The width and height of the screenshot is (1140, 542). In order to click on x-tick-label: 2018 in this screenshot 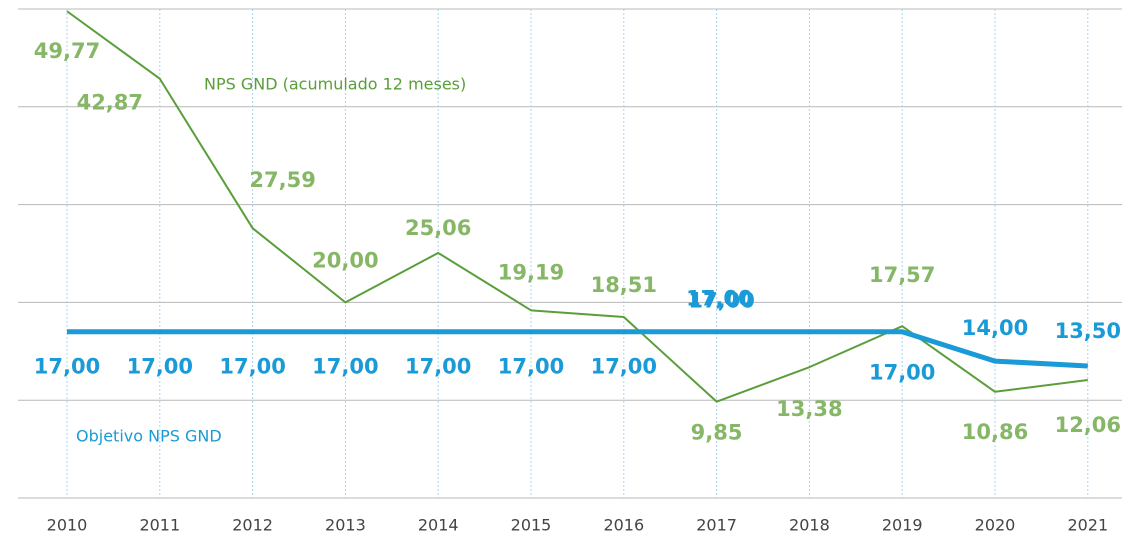, I will do `click(809, 525)`.